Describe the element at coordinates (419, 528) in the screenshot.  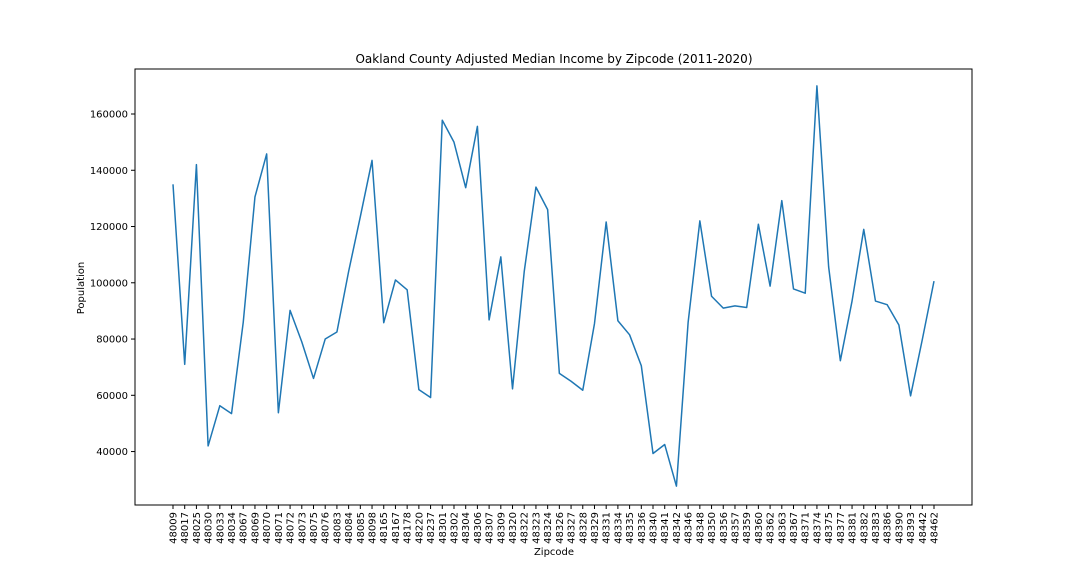
I see `x-tick-label: 48220` at that location.